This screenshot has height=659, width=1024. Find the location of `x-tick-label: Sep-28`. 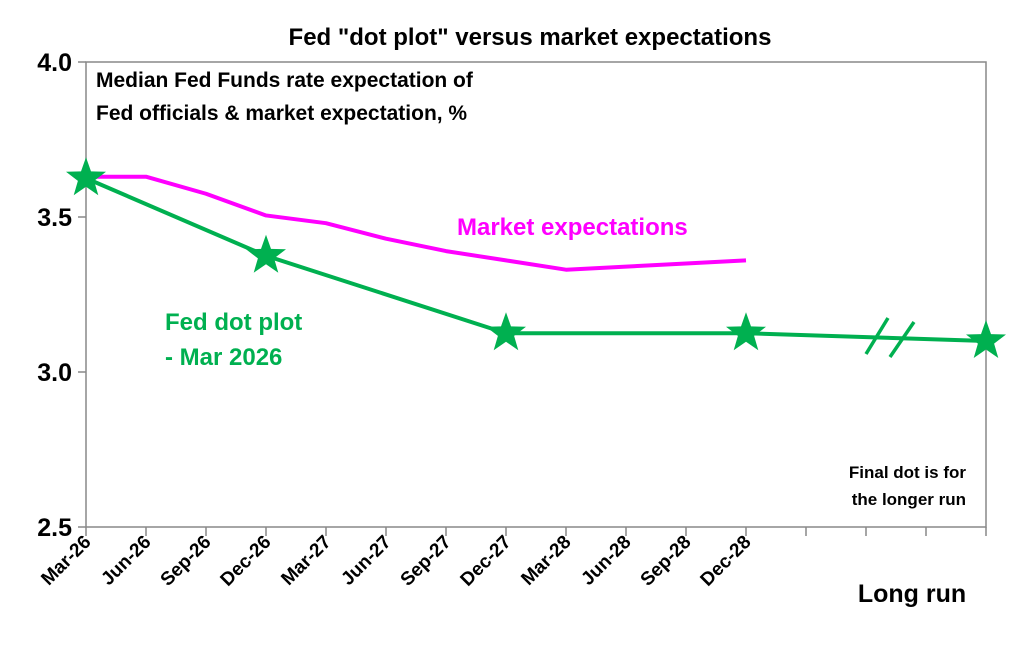

x-tick-label: Sep-28 is located at coordinates (666, 561).